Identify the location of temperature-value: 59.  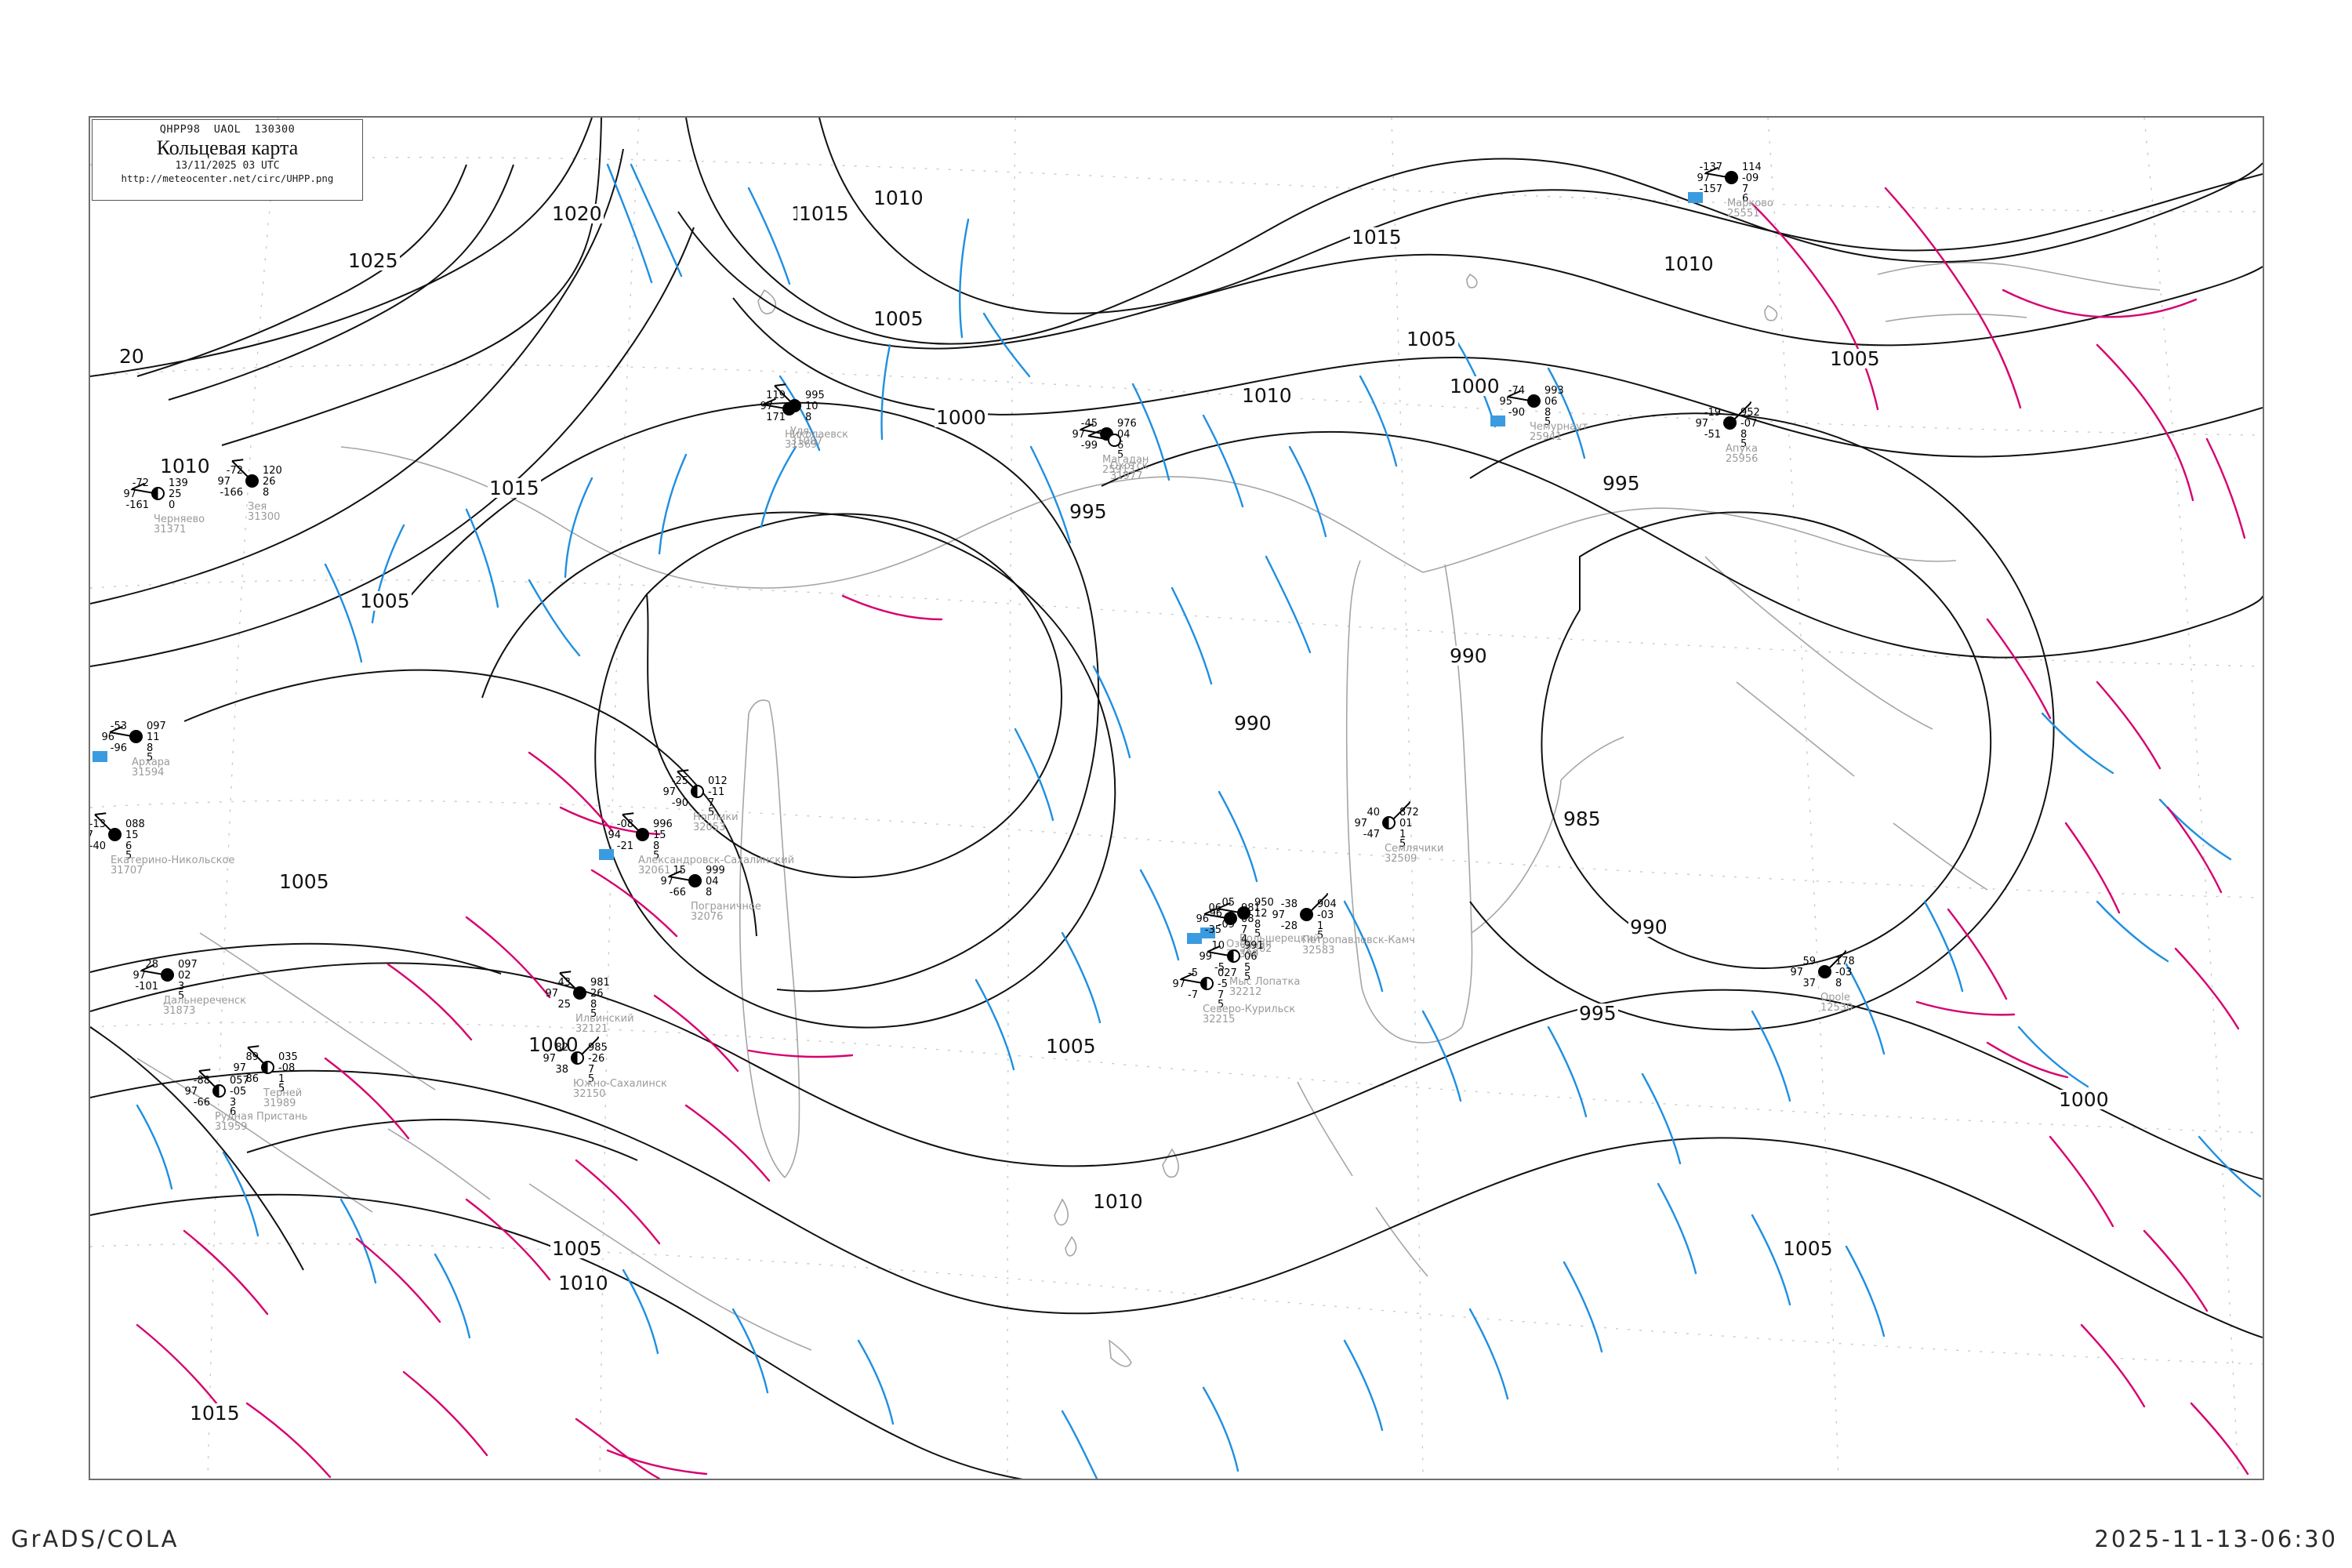
(1809, 962).